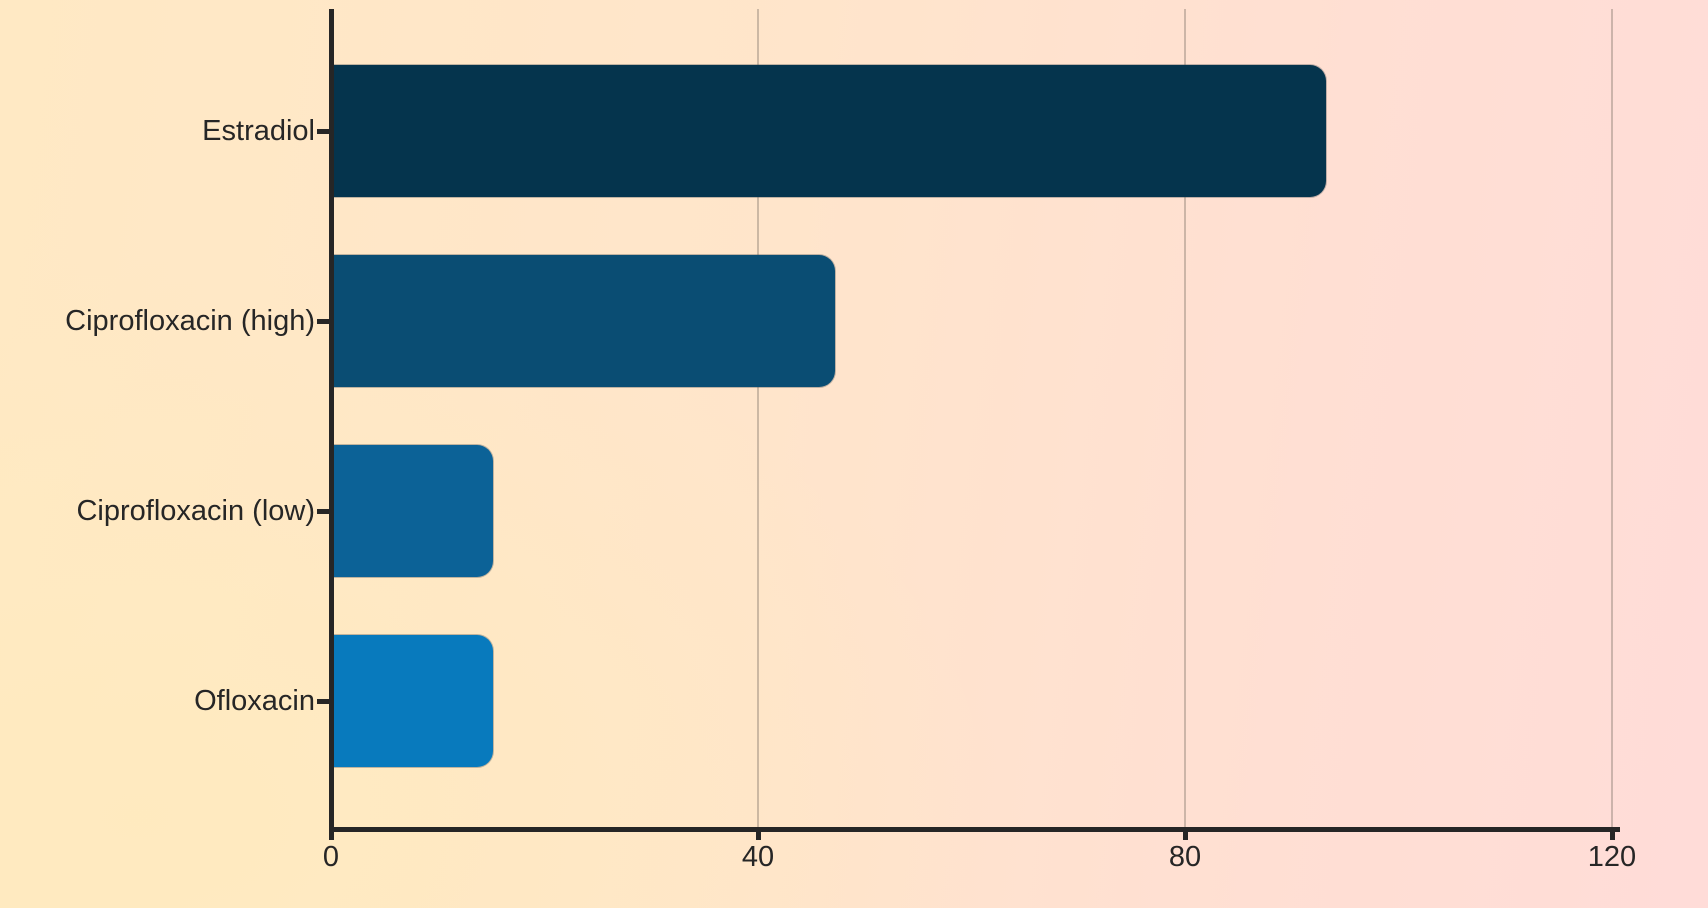  Describe the element at coordinates (331, 424) in the screenshot. I see `y-axis-line` at that location.